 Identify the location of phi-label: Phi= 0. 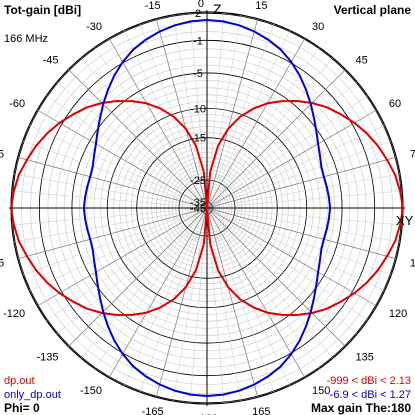
(22, 408).